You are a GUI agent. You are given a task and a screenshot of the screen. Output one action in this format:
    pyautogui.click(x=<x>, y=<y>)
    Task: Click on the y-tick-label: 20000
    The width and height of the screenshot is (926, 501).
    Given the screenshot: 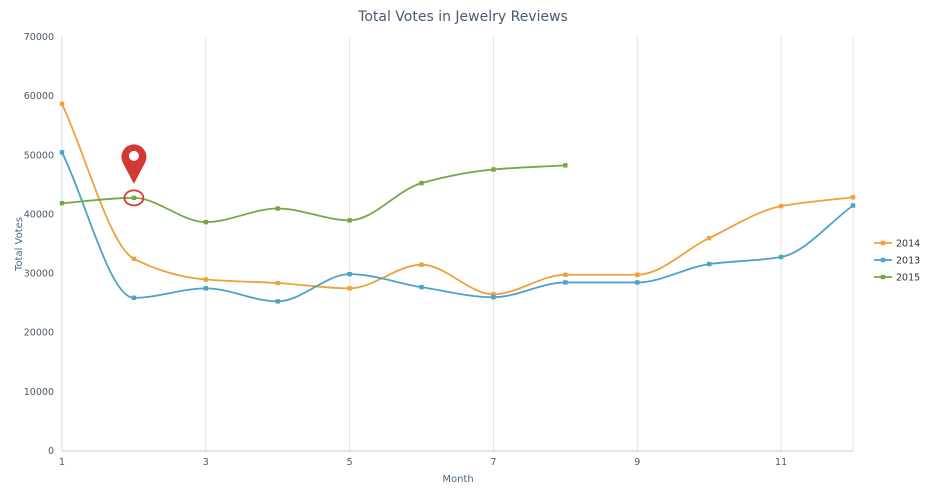 What is the action you would take?
    pyautogui.click(x=39, y=333)
    